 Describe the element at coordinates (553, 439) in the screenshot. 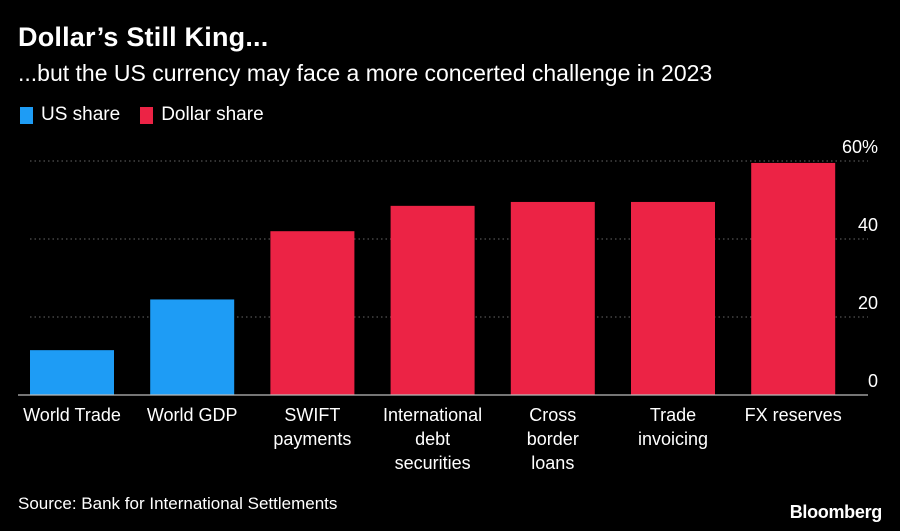

I see `x-tick-label: border` at that location.